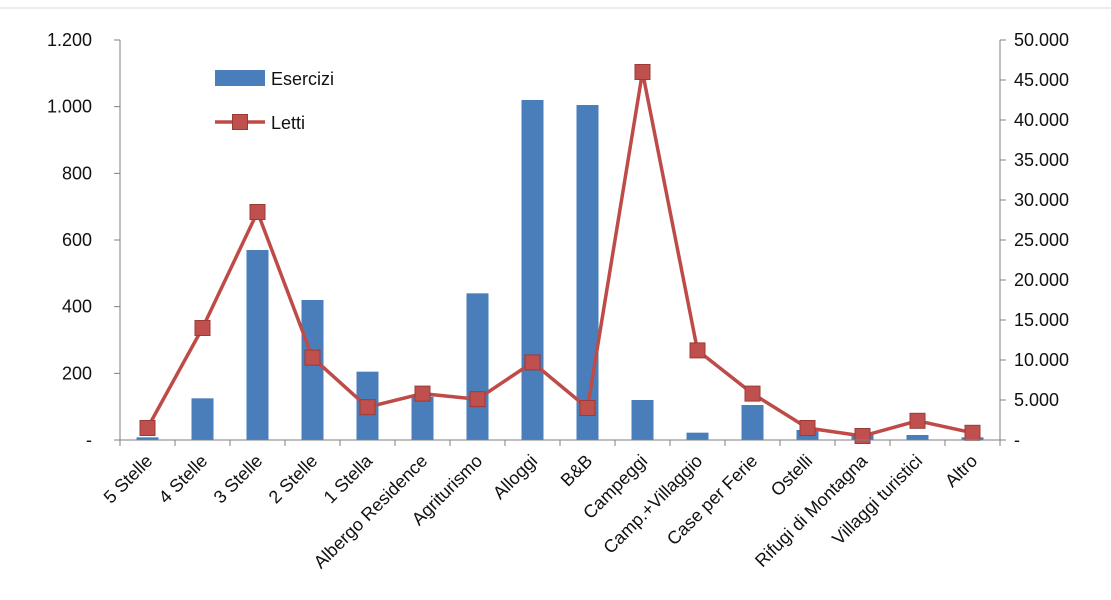  Describe the element at coordinates (274, 101) in the screenshot. I see `legend: Esercizi Letti` at that location.